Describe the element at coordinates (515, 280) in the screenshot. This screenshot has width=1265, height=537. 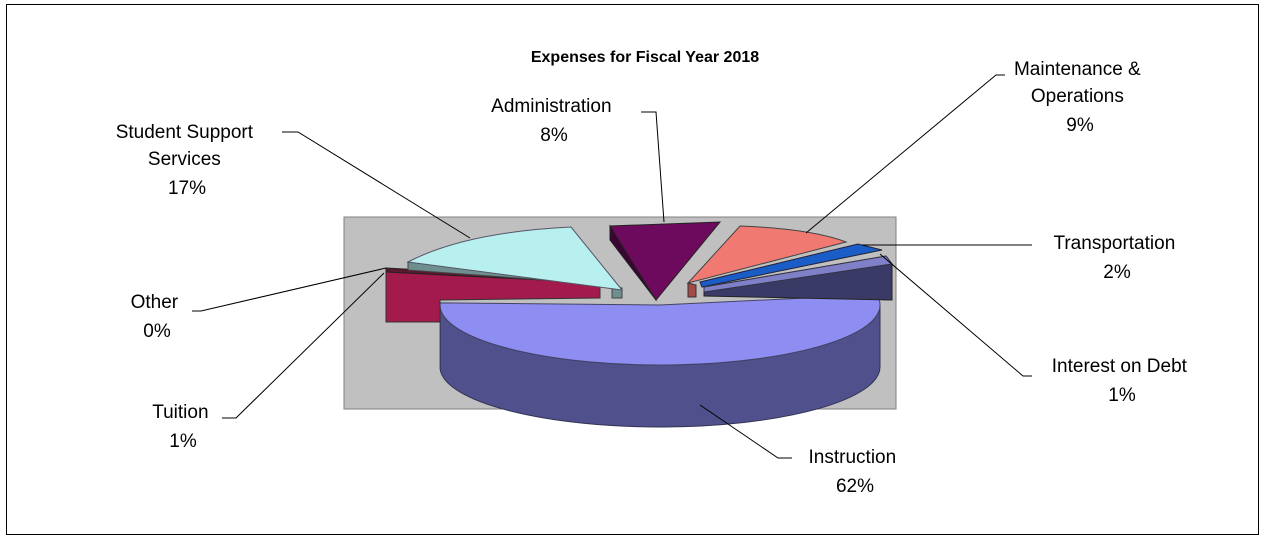
I see `slice-student-support-side` at that location.